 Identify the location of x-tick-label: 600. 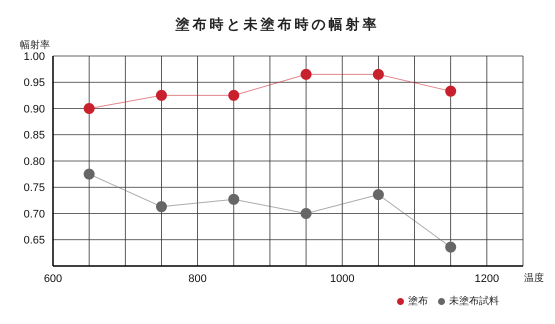
(53, 278).